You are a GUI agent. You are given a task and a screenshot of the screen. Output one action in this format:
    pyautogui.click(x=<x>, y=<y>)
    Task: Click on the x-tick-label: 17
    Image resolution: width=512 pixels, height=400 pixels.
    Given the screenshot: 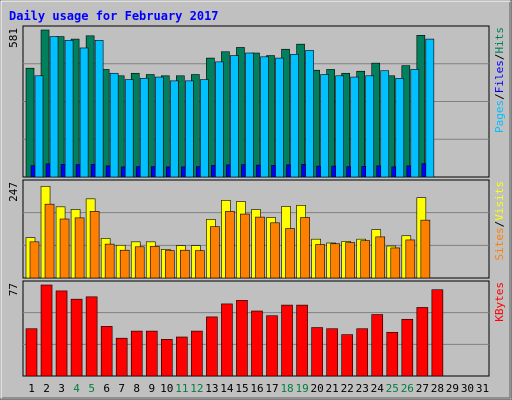 What is the action you would take?
    pyautogui.click(x=271, y=388)
    